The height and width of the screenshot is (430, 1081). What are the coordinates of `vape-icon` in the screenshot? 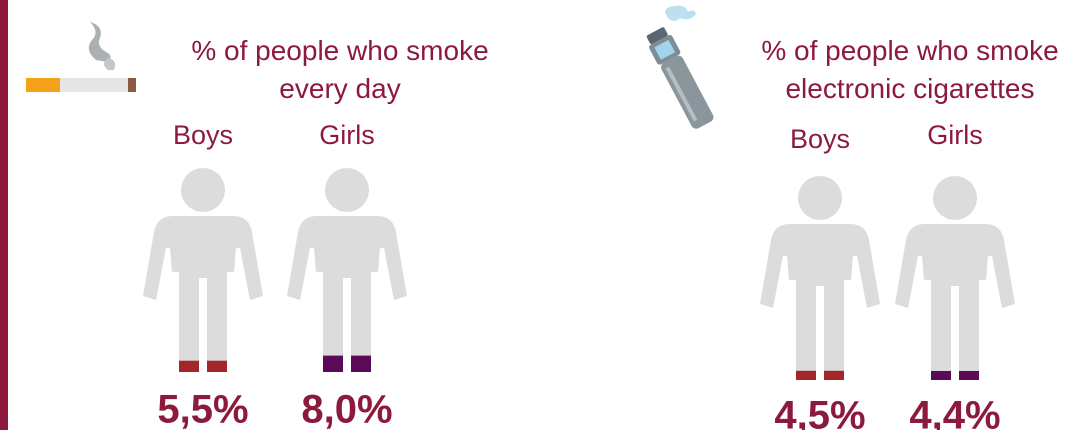 It's located at (680, 67).